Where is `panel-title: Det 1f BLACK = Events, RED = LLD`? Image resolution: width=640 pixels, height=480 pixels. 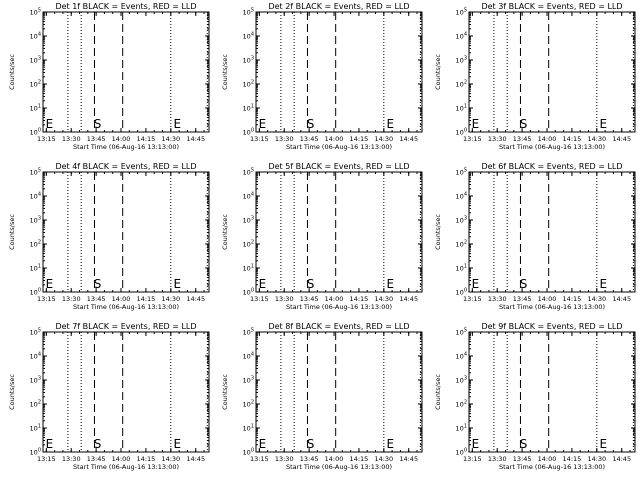 panel-title: Det 1f BLACK = Events, RED = LLD is located at coordinates (125, 6).